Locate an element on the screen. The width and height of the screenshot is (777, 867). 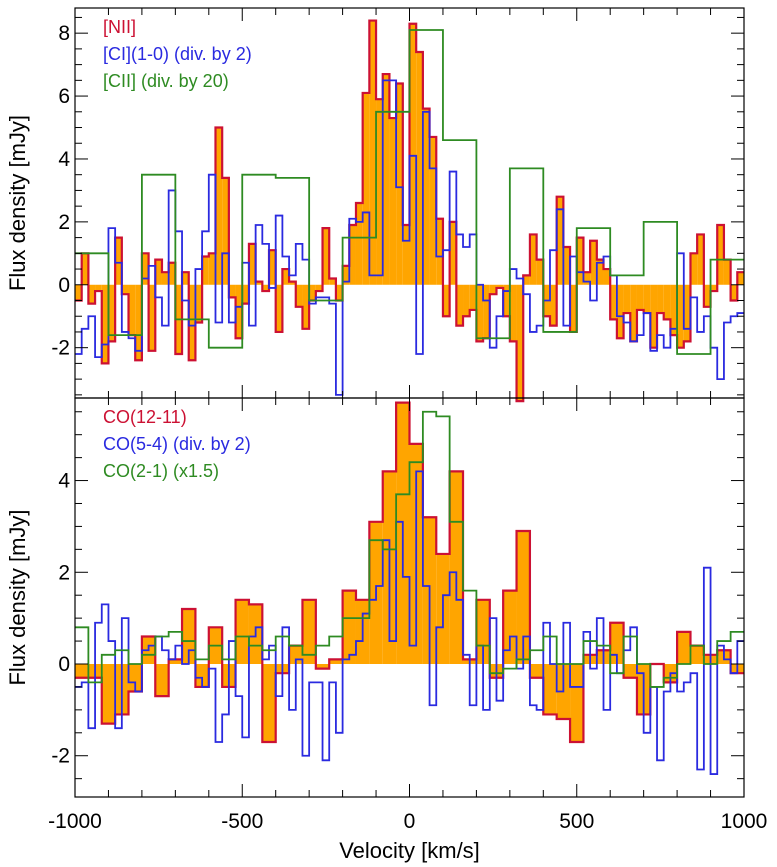
lower-legend-entry-2: CO(5-4) (div. by 2) is located at coordinates (177, 444).